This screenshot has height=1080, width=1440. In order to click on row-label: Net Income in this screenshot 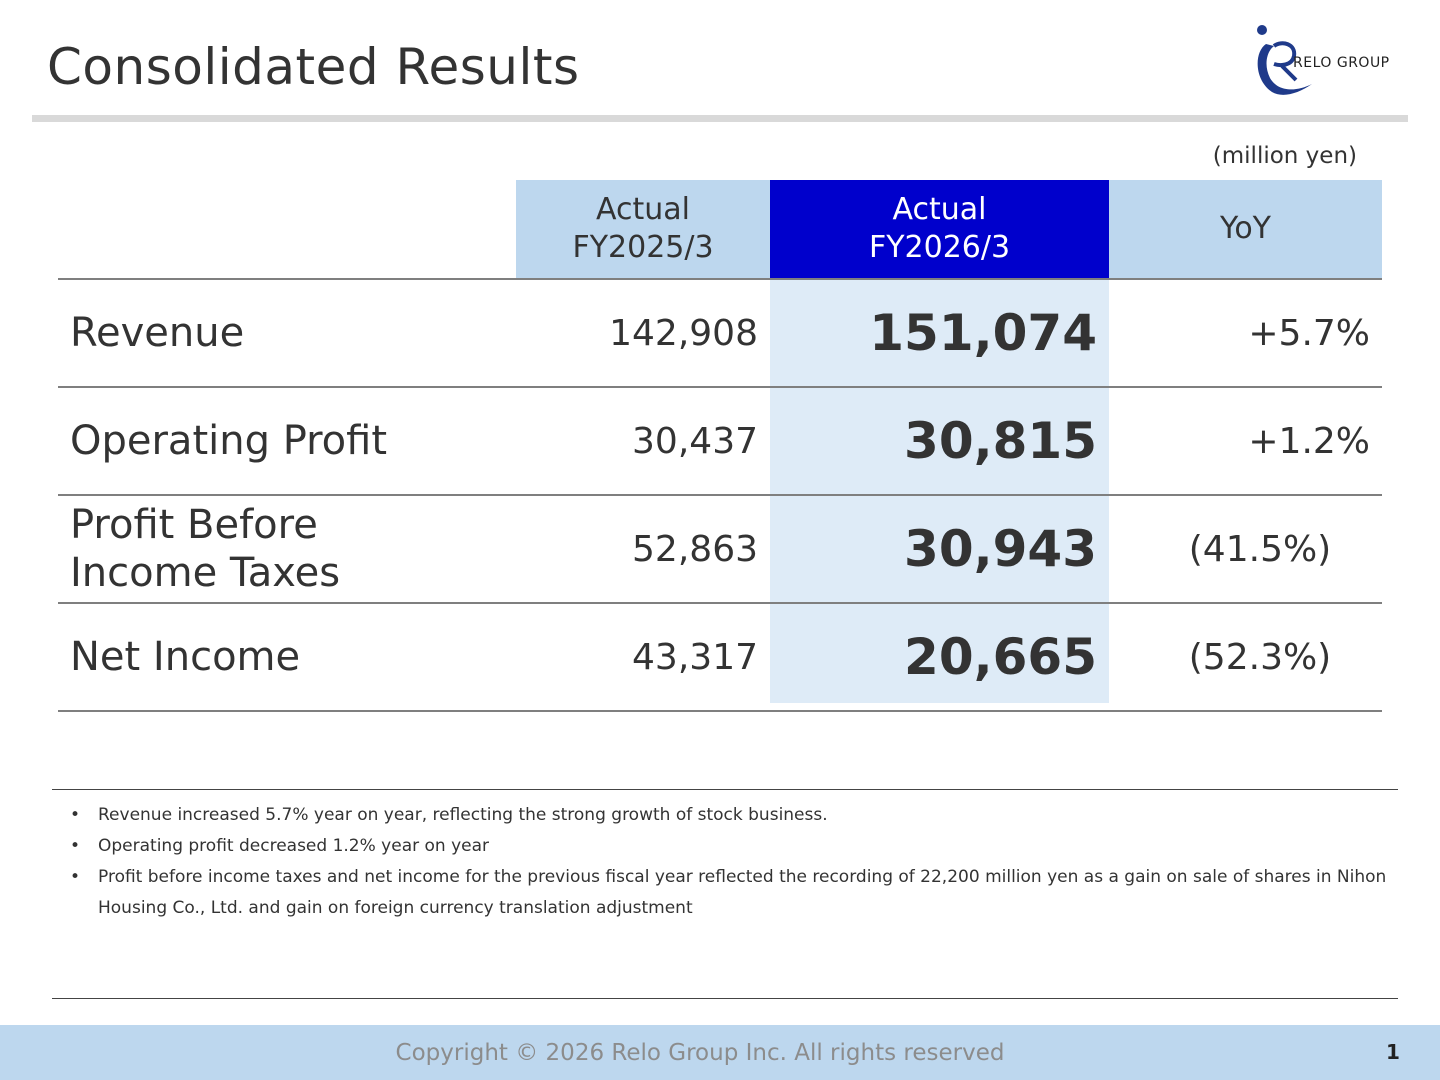, I will do `click(185, 657)`.